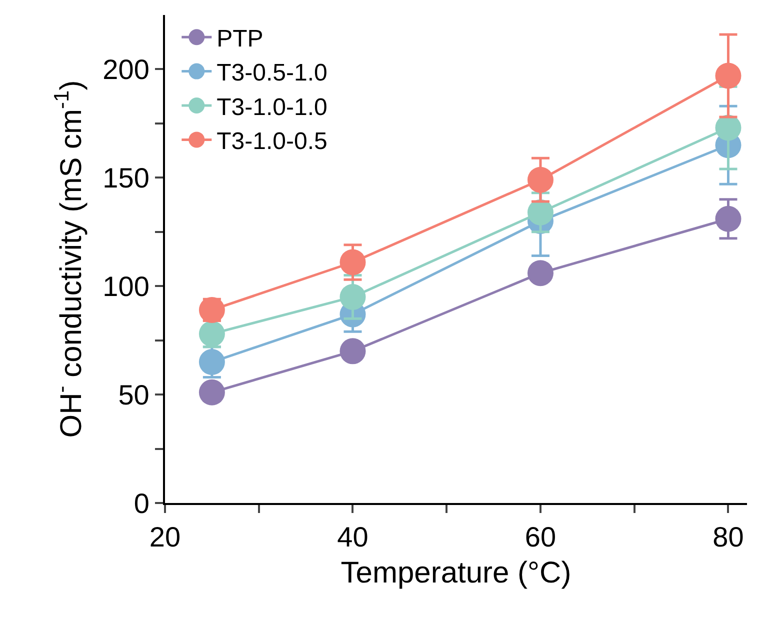 The width and height of the screenshot is (776, 619). Describe the element at coordinates (272, 73) in the screenshot. I see `legend-label: T3-0.5-1.0` at that location.